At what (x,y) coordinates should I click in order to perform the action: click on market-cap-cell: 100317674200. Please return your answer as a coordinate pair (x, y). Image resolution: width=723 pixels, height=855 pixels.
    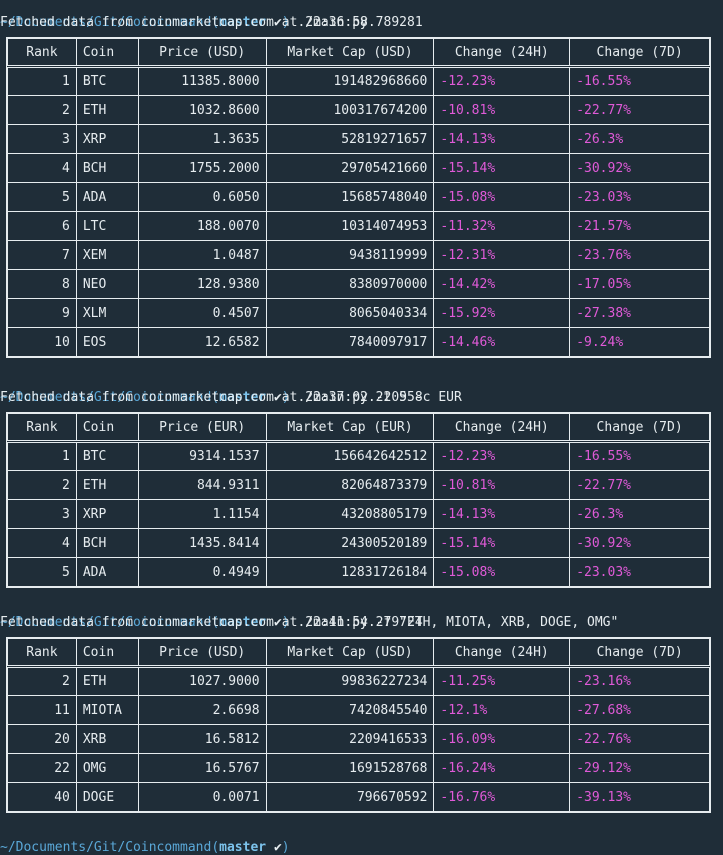
    Looking at the image, I should click on (350, 110).